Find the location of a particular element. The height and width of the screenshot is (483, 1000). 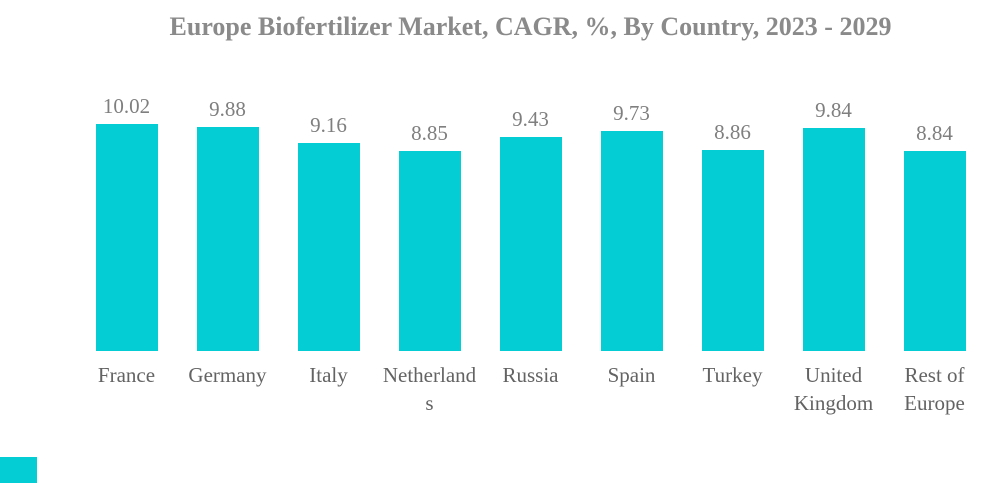

bar-value-label: 9.16 is located at coordinates (328, 125).